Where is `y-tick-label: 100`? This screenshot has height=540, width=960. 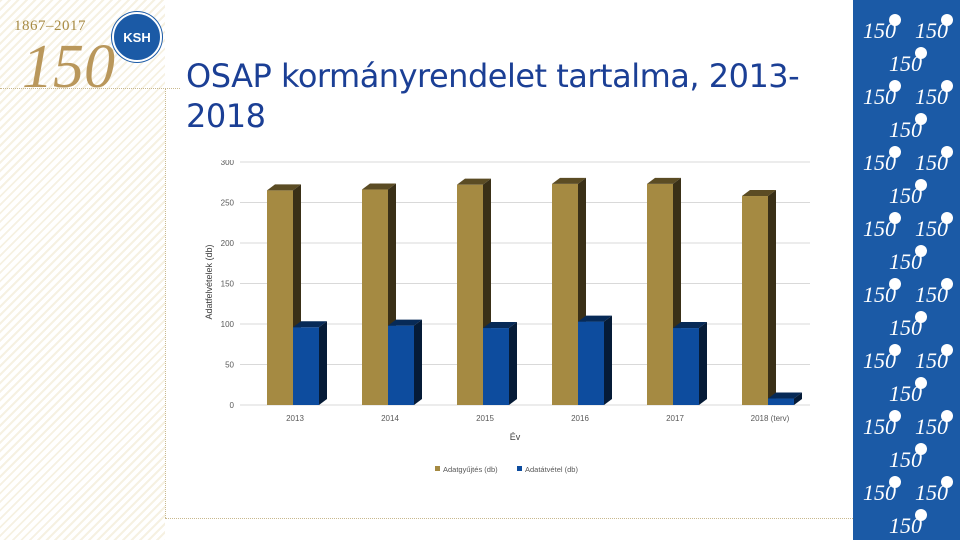
y-tick-label: 100 is located at coordinates (228, 324).